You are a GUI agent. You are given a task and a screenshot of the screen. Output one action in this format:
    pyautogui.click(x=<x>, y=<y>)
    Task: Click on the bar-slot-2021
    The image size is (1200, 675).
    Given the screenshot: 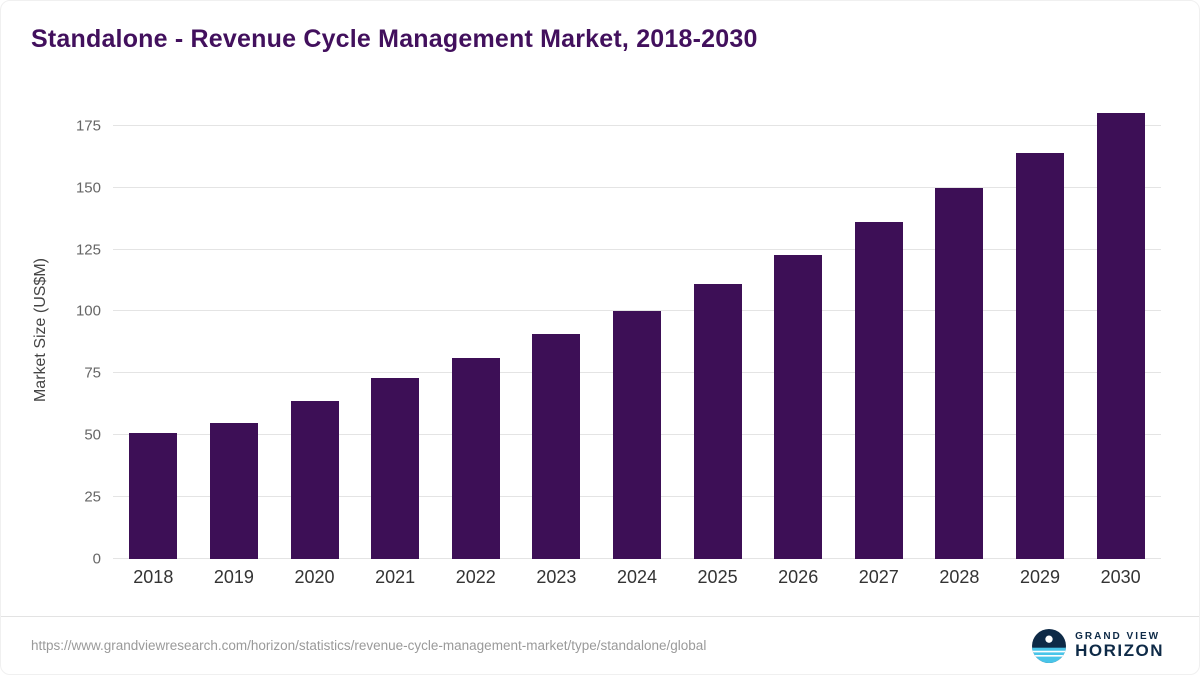 What is the action you would take?
    pyautogui.click(x=395, y=330)
    